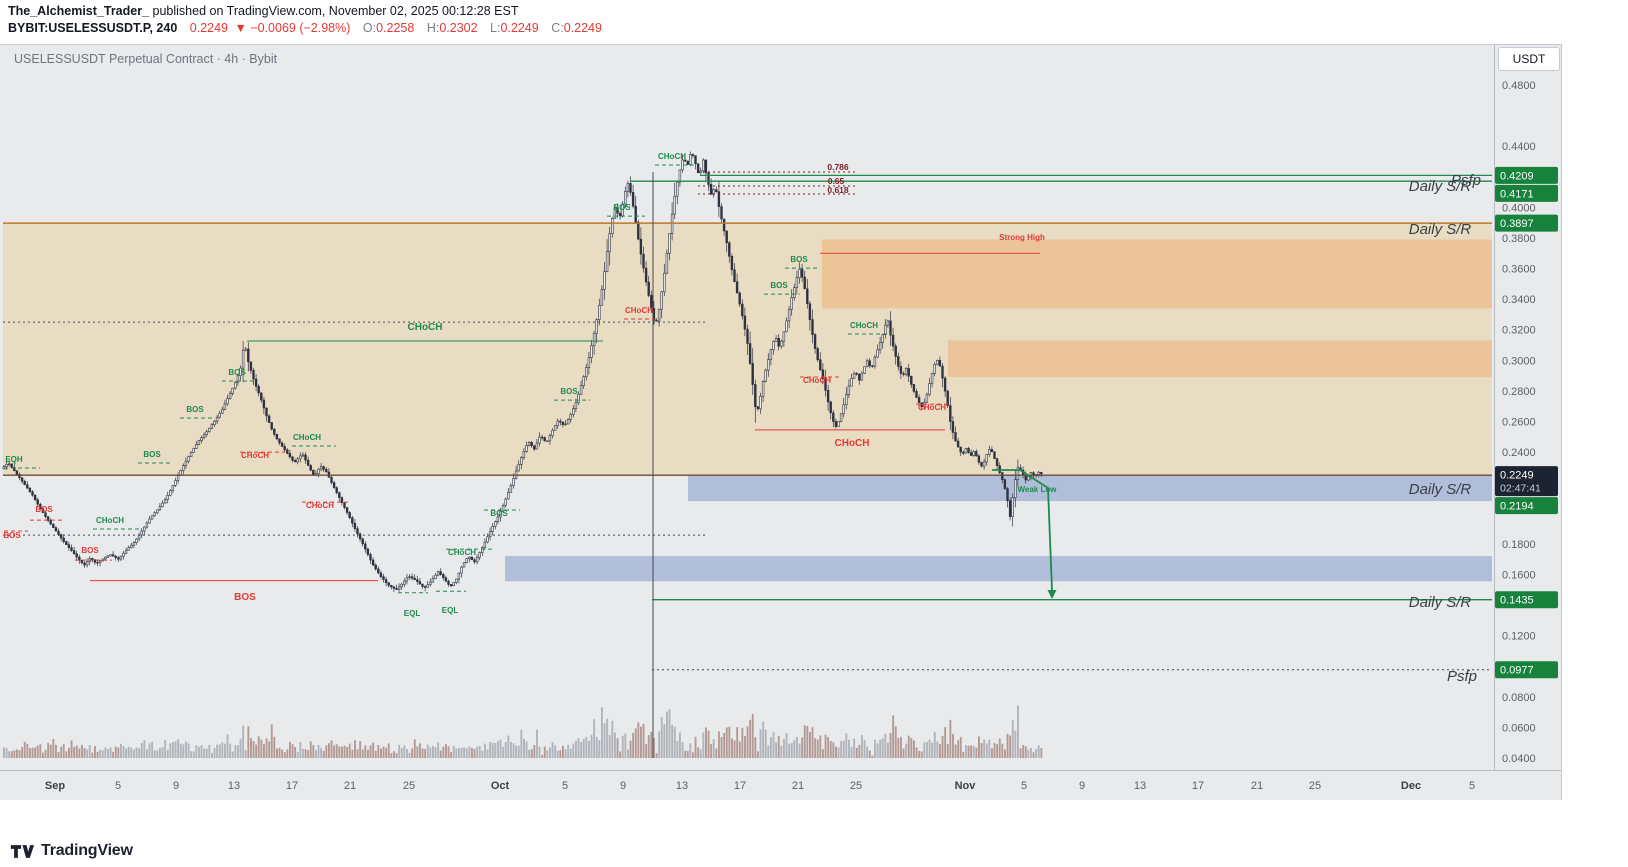 This screenshot has width=1628, height=867. What do you see at coordinates (1519, 728) in the screenshot?
I see `price-tick: 0.0600` at bounding box center [1519, 728].